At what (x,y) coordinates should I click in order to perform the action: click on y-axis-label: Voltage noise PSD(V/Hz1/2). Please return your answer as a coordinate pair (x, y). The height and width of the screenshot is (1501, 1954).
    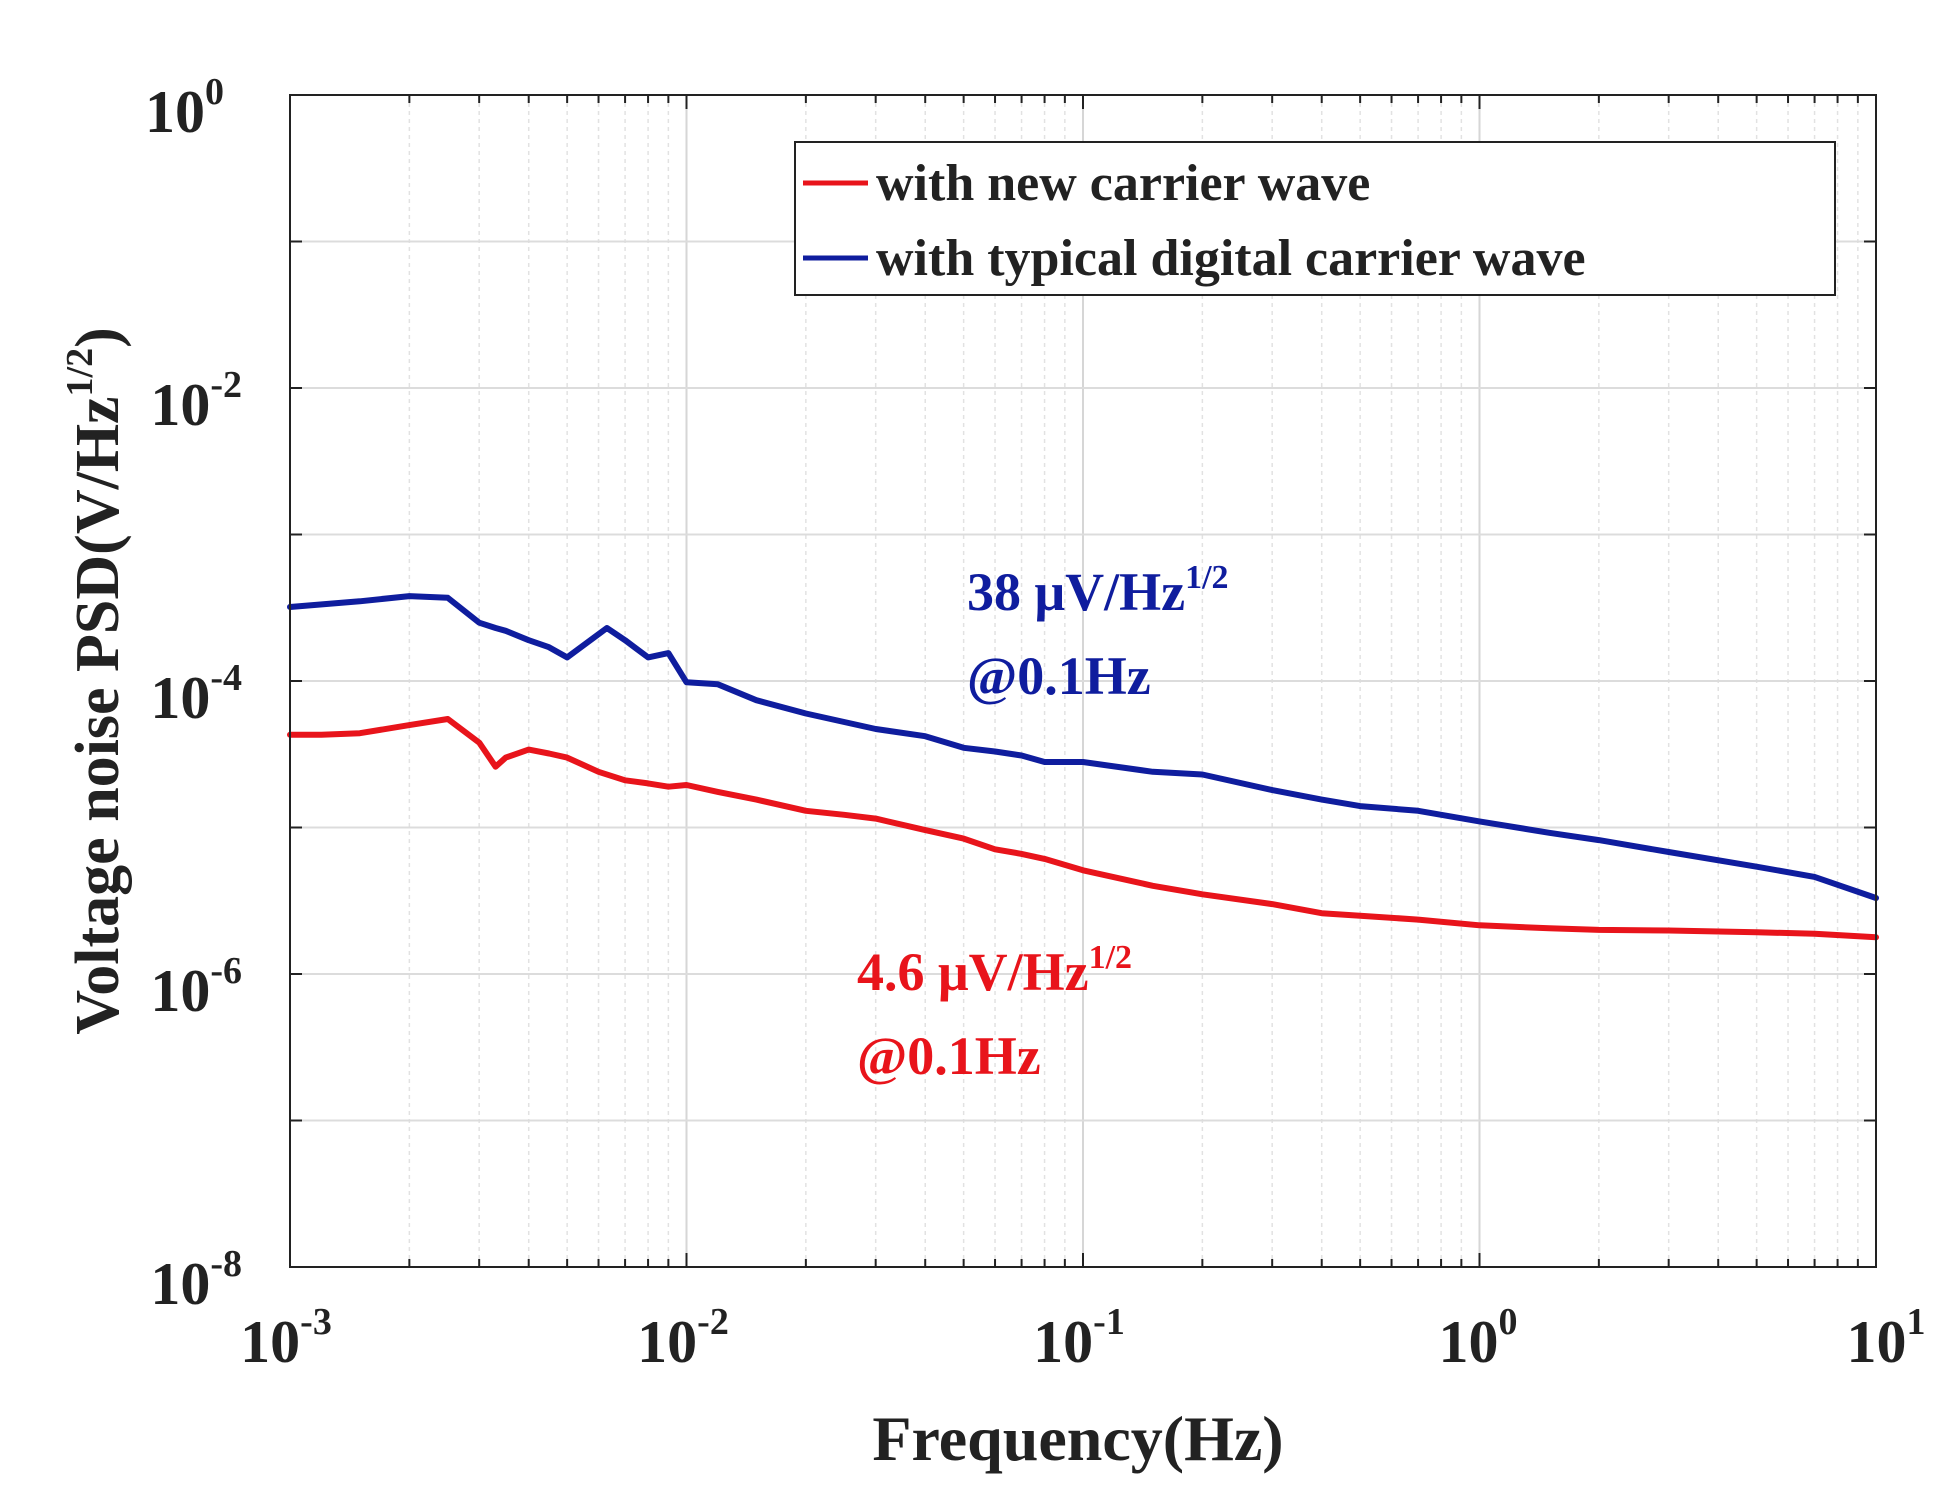
    Looking at the image, I should click on (95, 681).